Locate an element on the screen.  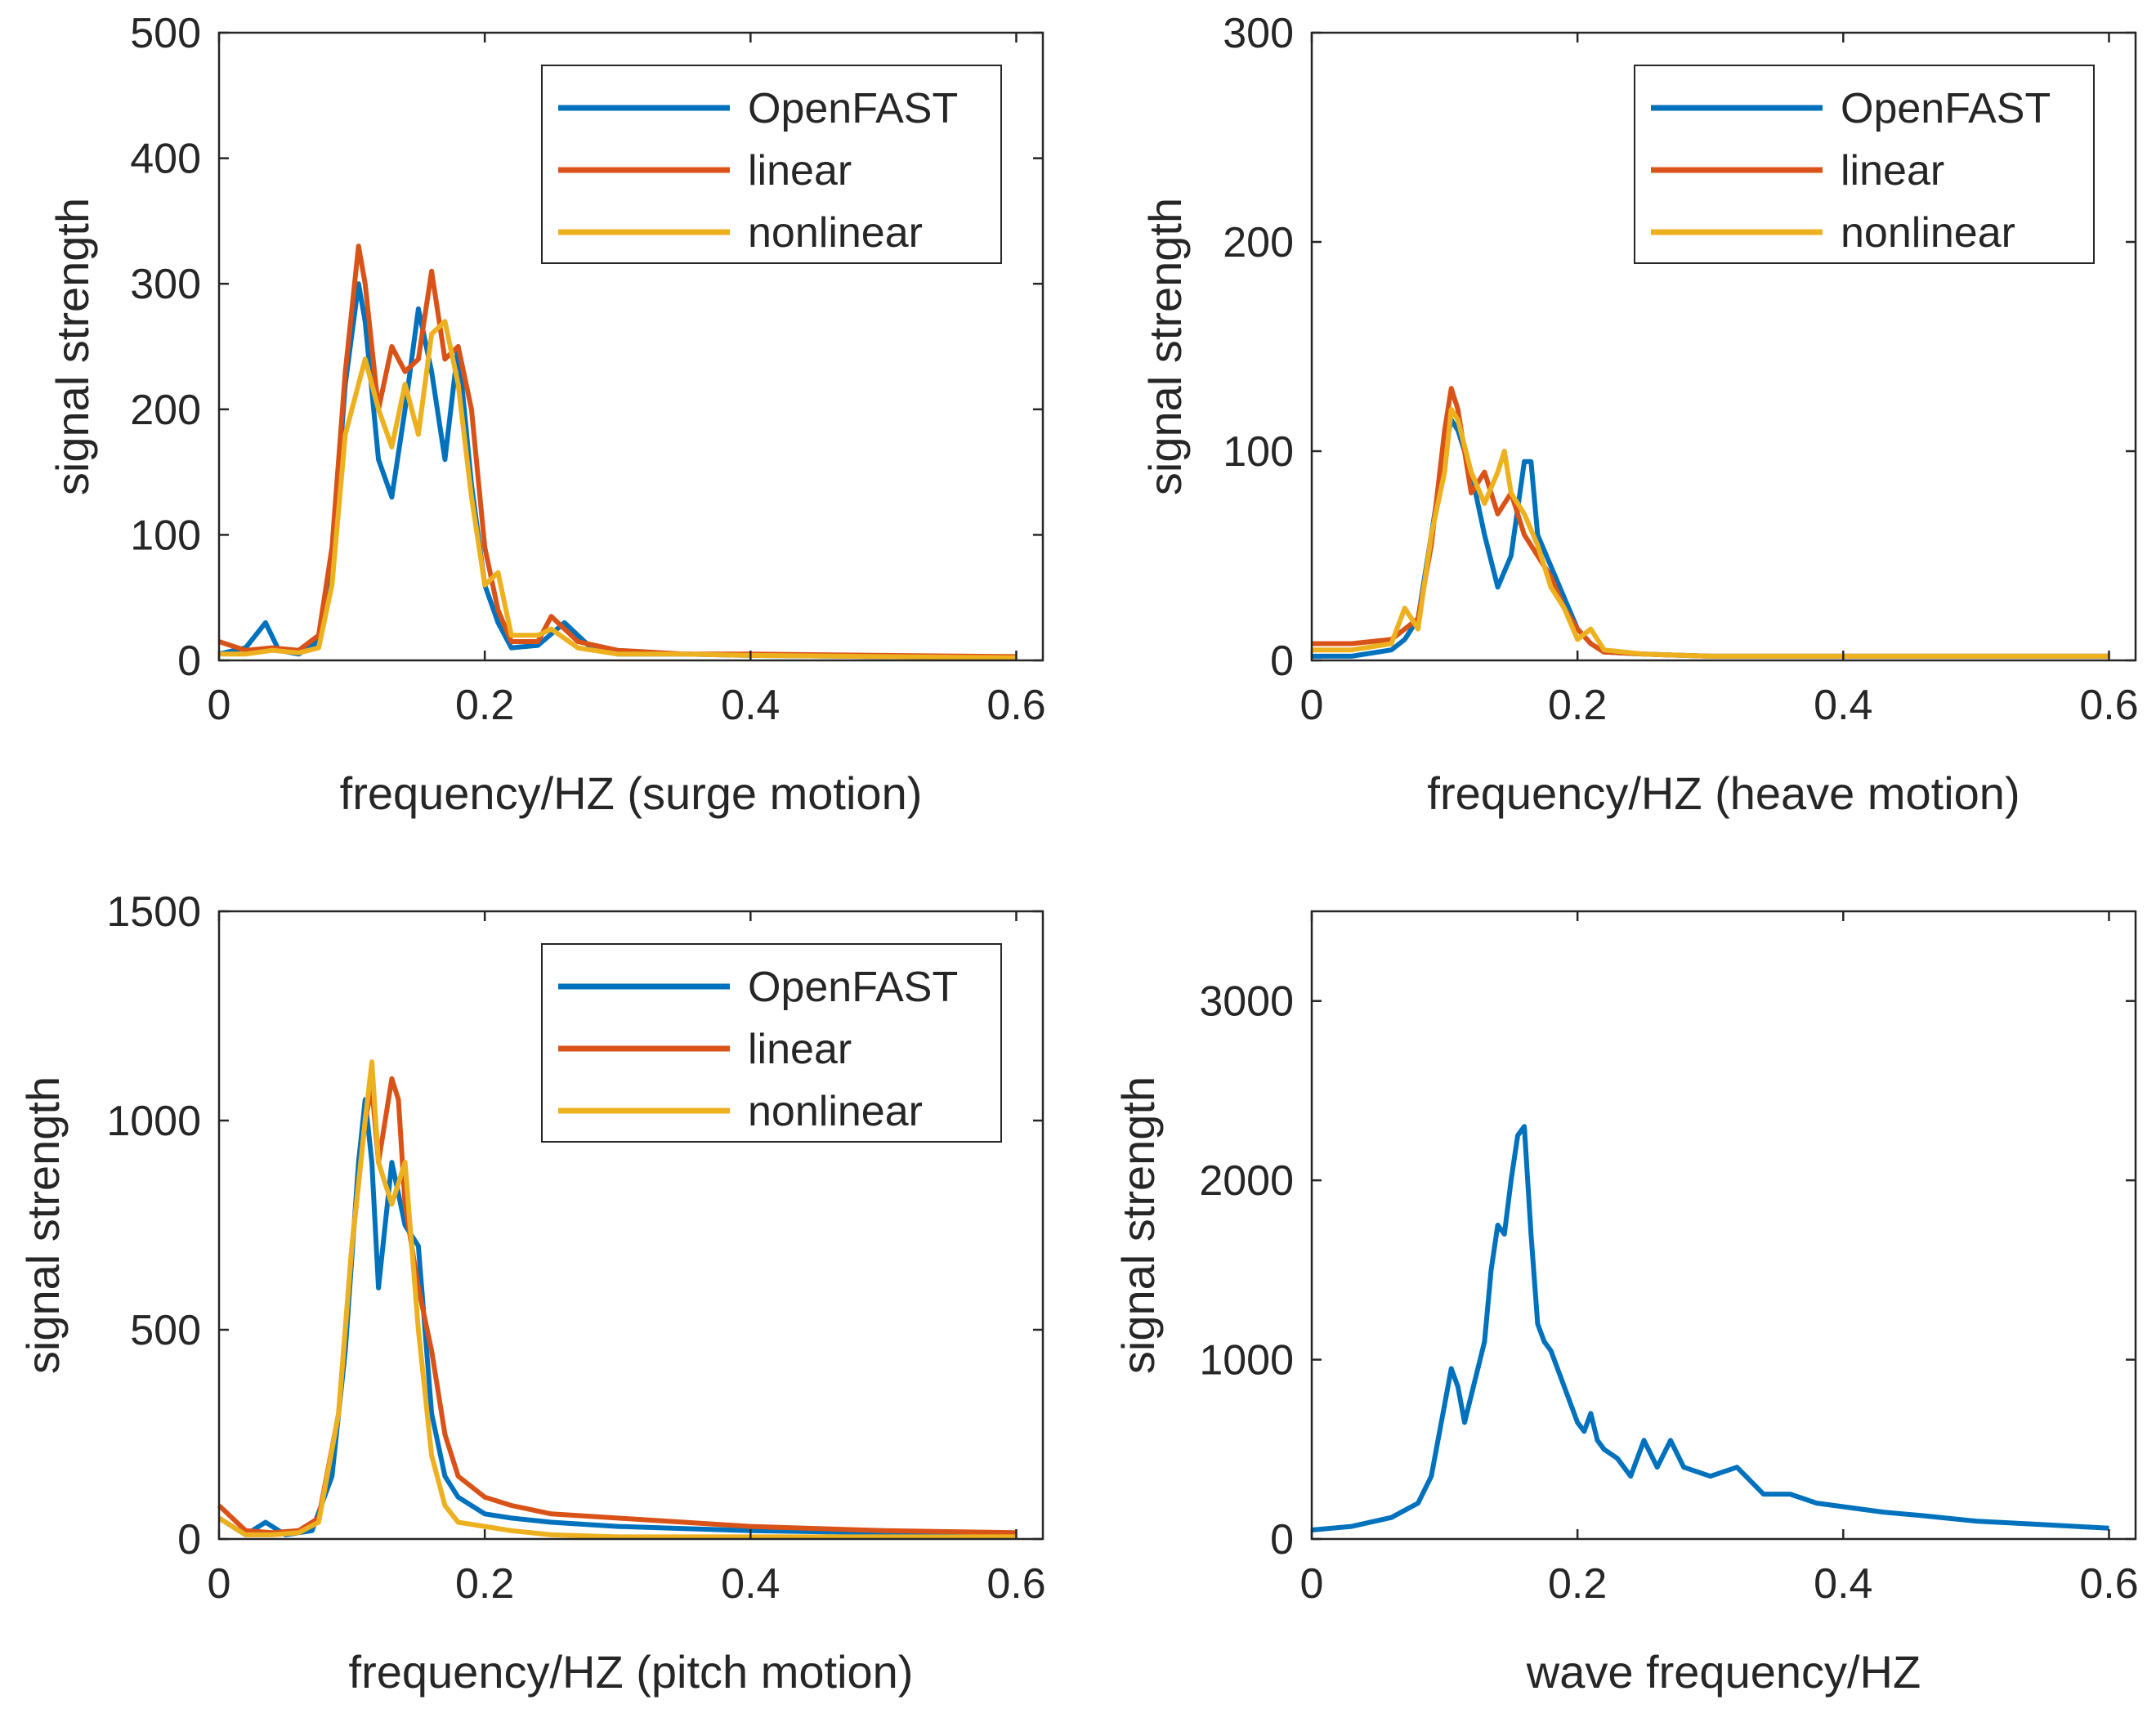
heave-legend: OpenFAST linear nonlinear is located at coordinates (1864, 164).